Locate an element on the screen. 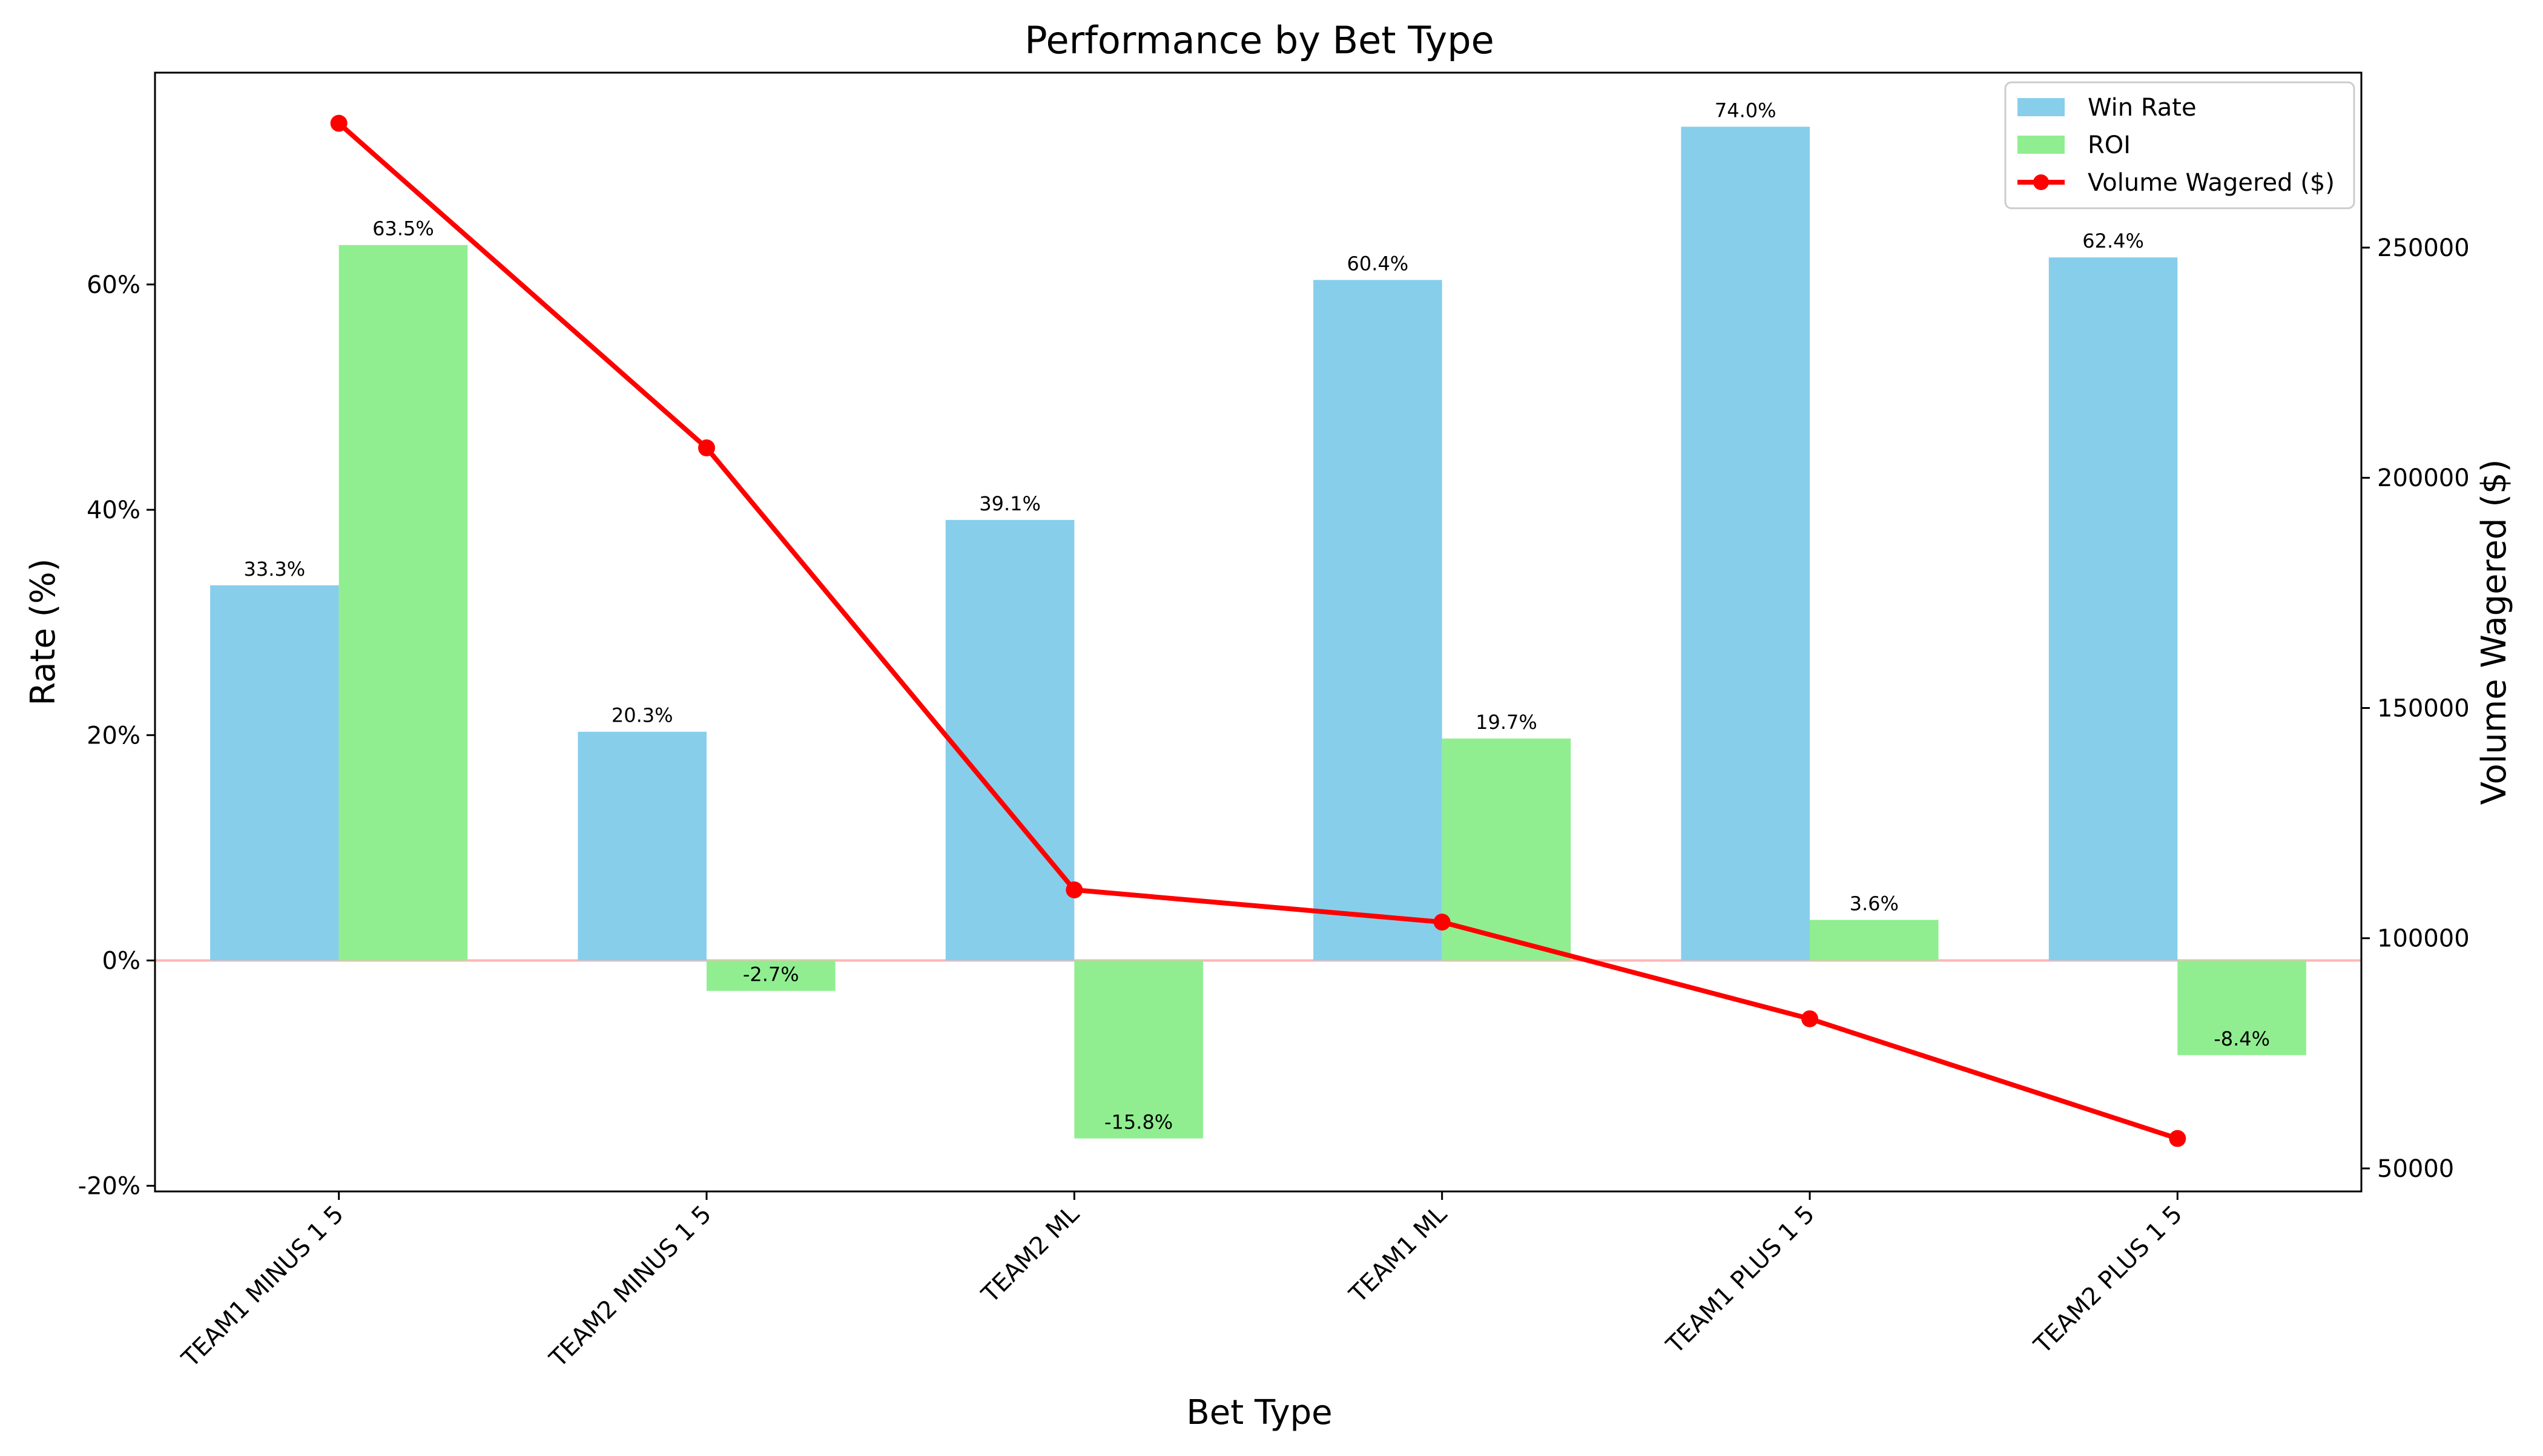 Image resolution: width=2543 pixels, height=1456 pixels. roi-bar-label: -2.7% is located at coordinates (771, 974).